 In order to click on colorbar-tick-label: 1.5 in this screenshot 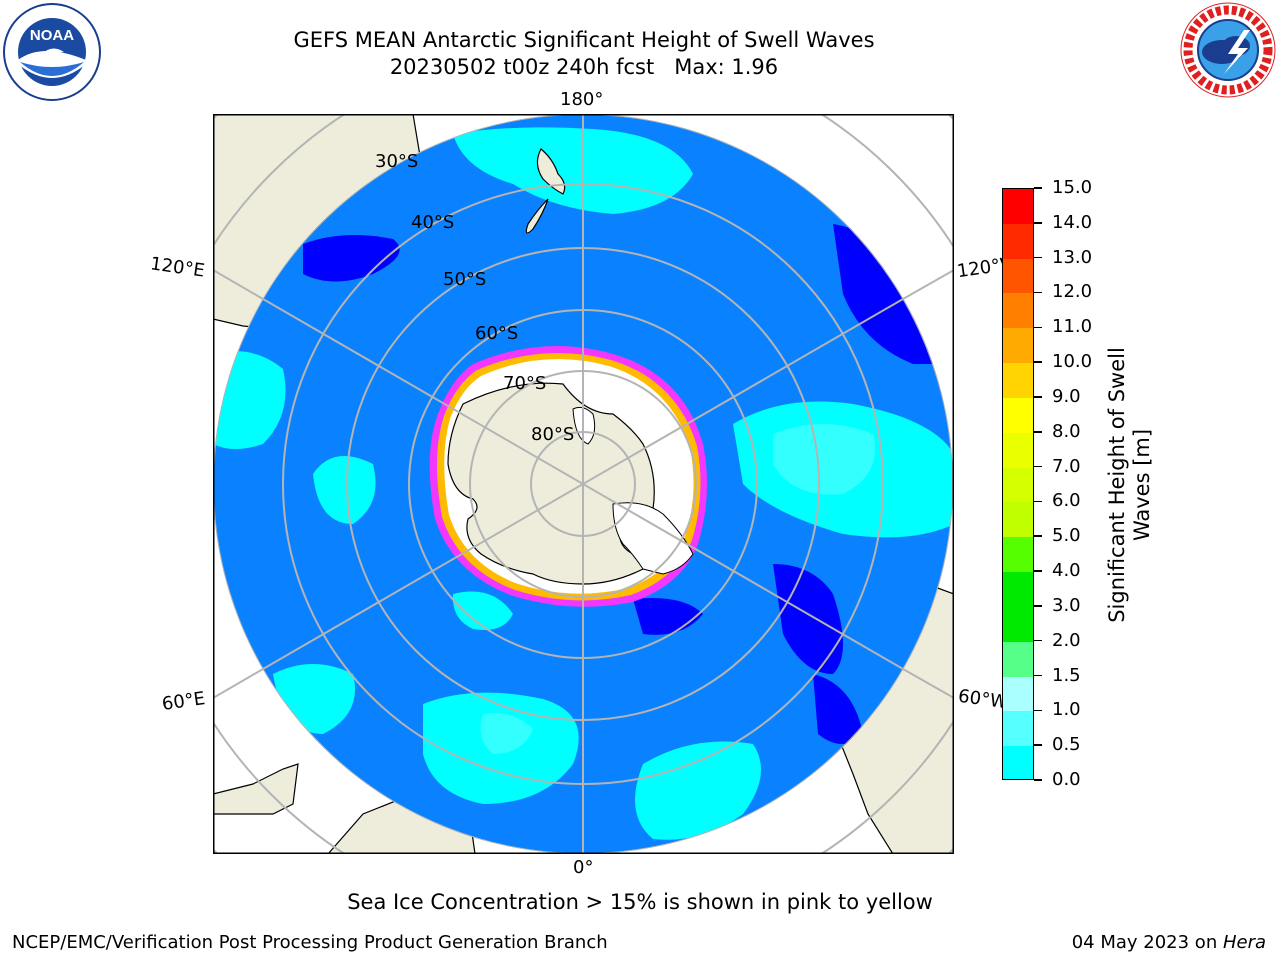, I will do `click(1066, 675)`.